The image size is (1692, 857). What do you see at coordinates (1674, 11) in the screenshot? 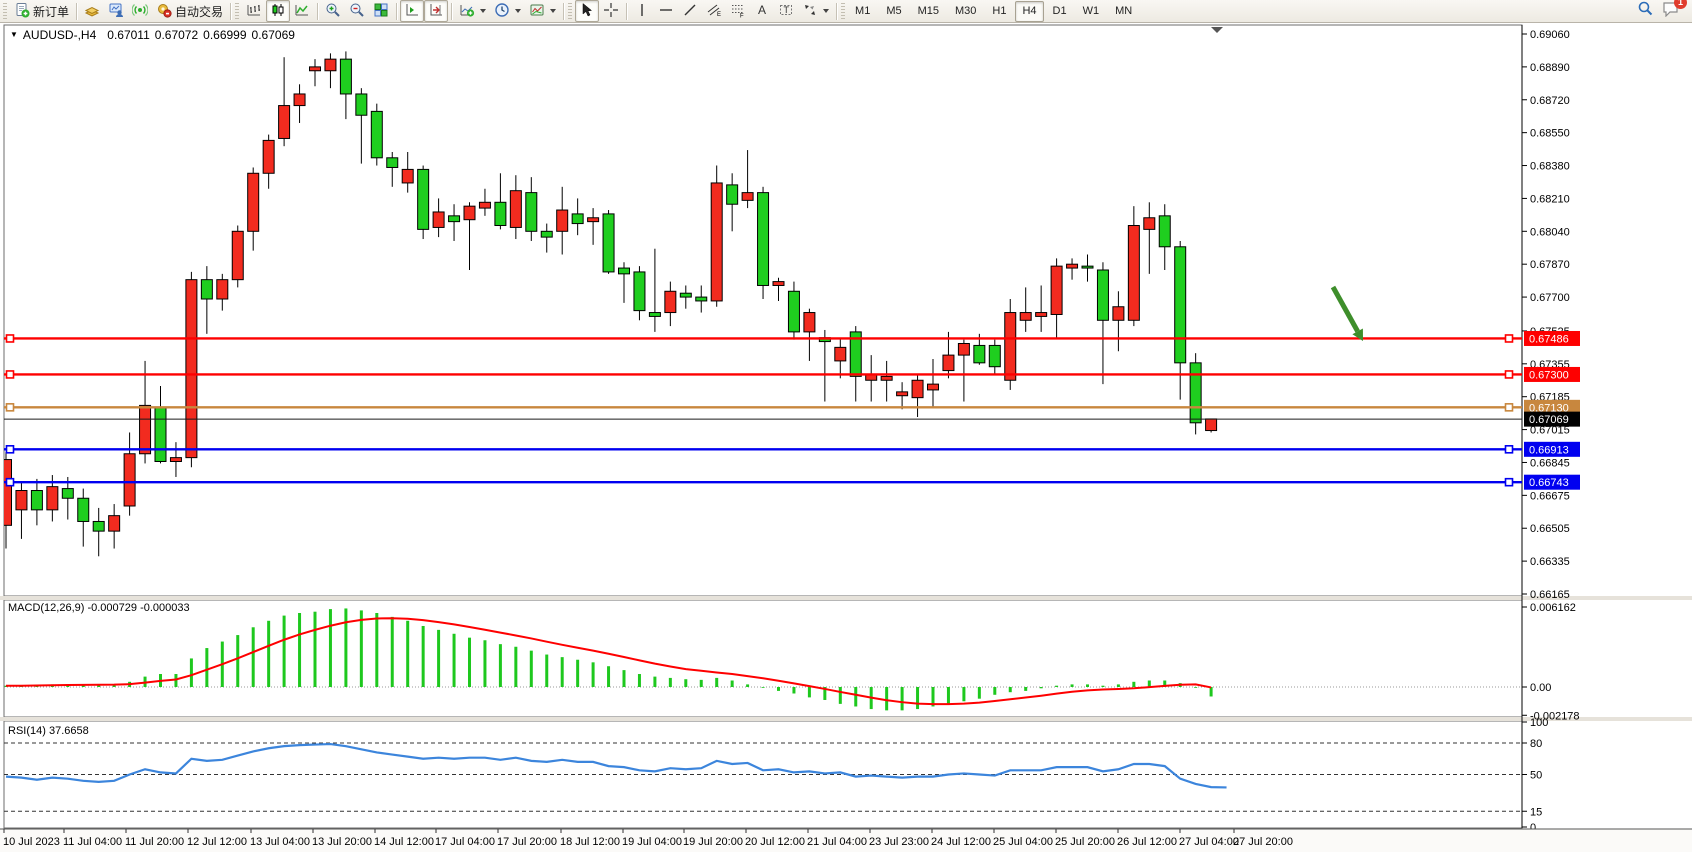
I see `notifications-button: 1` at bounding box center [1674, 11].